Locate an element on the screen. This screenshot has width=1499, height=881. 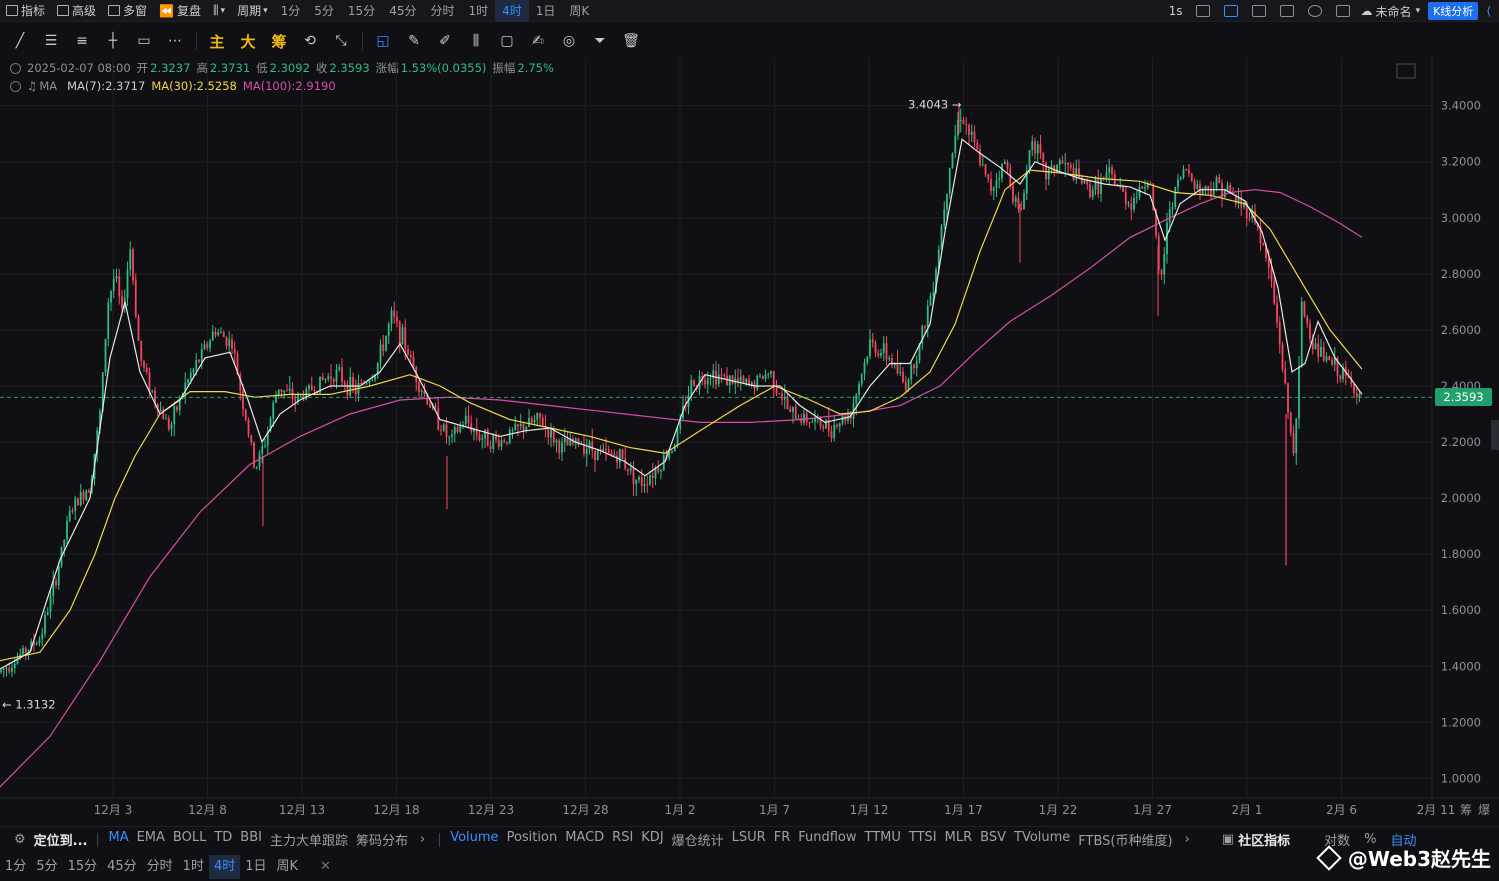
bottom-interval-tab-5: 1时 is located at coordinates (193, 866).